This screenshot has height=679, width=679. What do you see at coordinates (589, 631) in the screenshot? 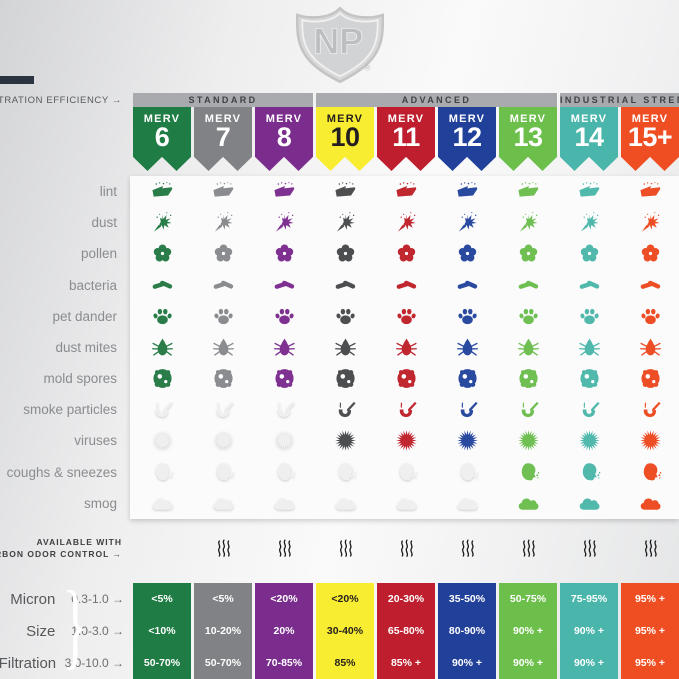
I see `table-col-merv-14: 75-95% 90% + 90% +` at bounding box center [589, 631].